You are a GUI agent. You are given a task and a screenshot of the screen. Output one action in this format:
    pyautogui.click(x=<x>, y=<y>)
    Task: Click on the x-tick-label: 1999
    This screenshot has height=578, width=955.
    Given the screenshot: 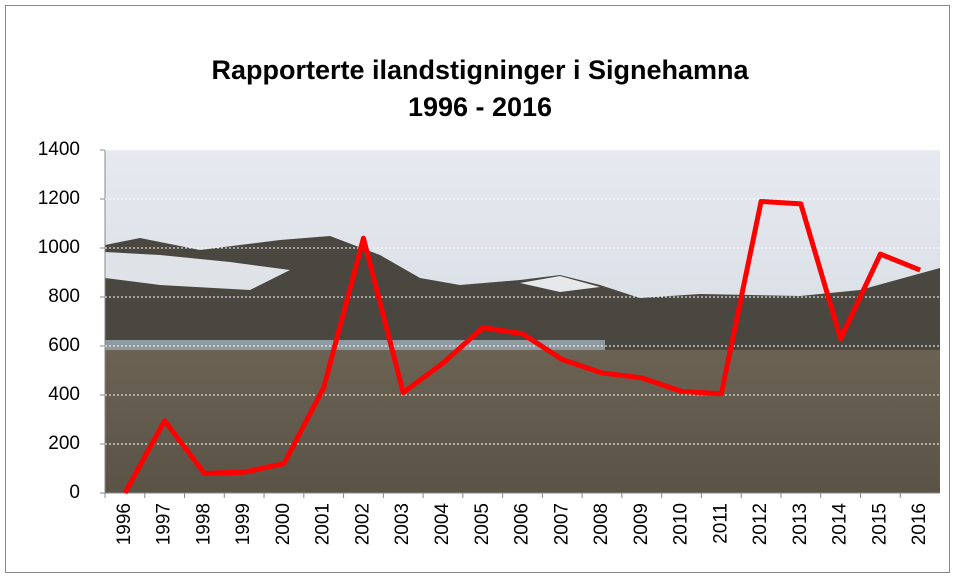 What is the action you would take?
    pyautogui.click(x=243, y=524)
    